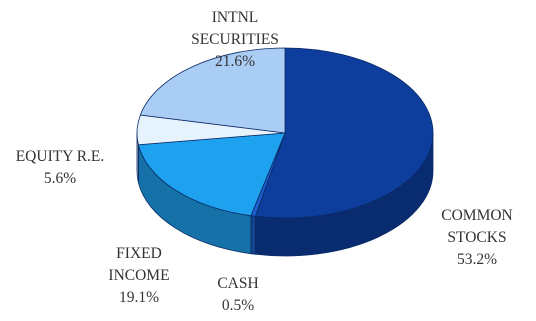  What do you see at coordinates (238, 305) in the screenshot?
I see `slice-value-cash: 0.5%` at bounding box center [238, 305].